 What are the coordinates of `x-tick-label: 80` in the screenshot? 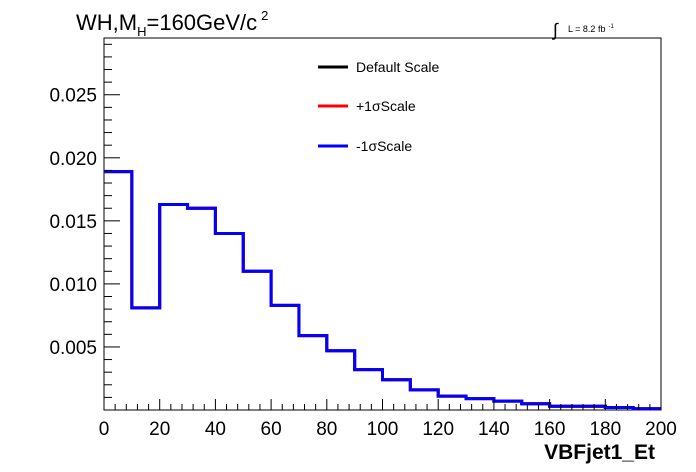 It's located at (326, 429).